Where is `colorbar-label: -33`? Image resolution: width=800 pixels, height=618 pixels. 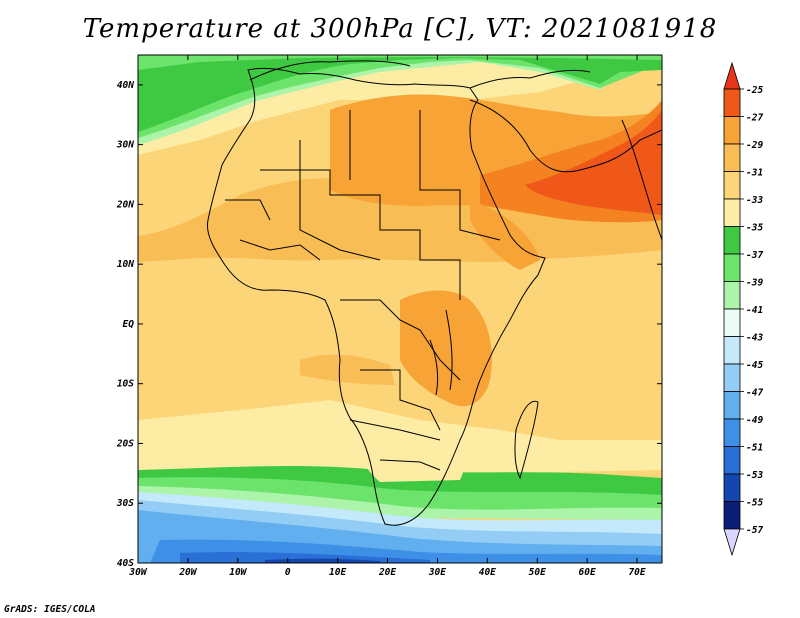 colorbar-label: -33 is located at coordinates (754, 200).